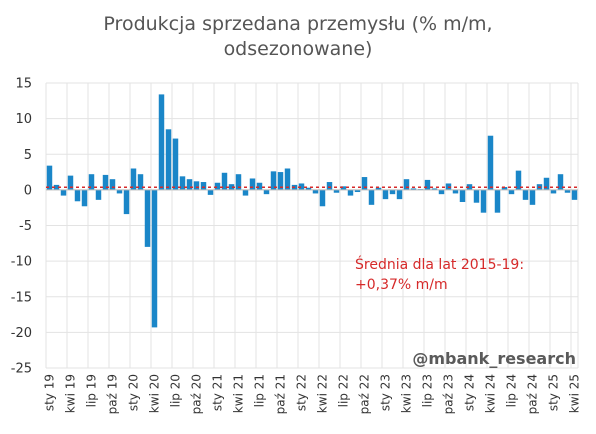 The image size is (596, 434). I want to click on x-tick-label: kwi 25, so click(575, 393).